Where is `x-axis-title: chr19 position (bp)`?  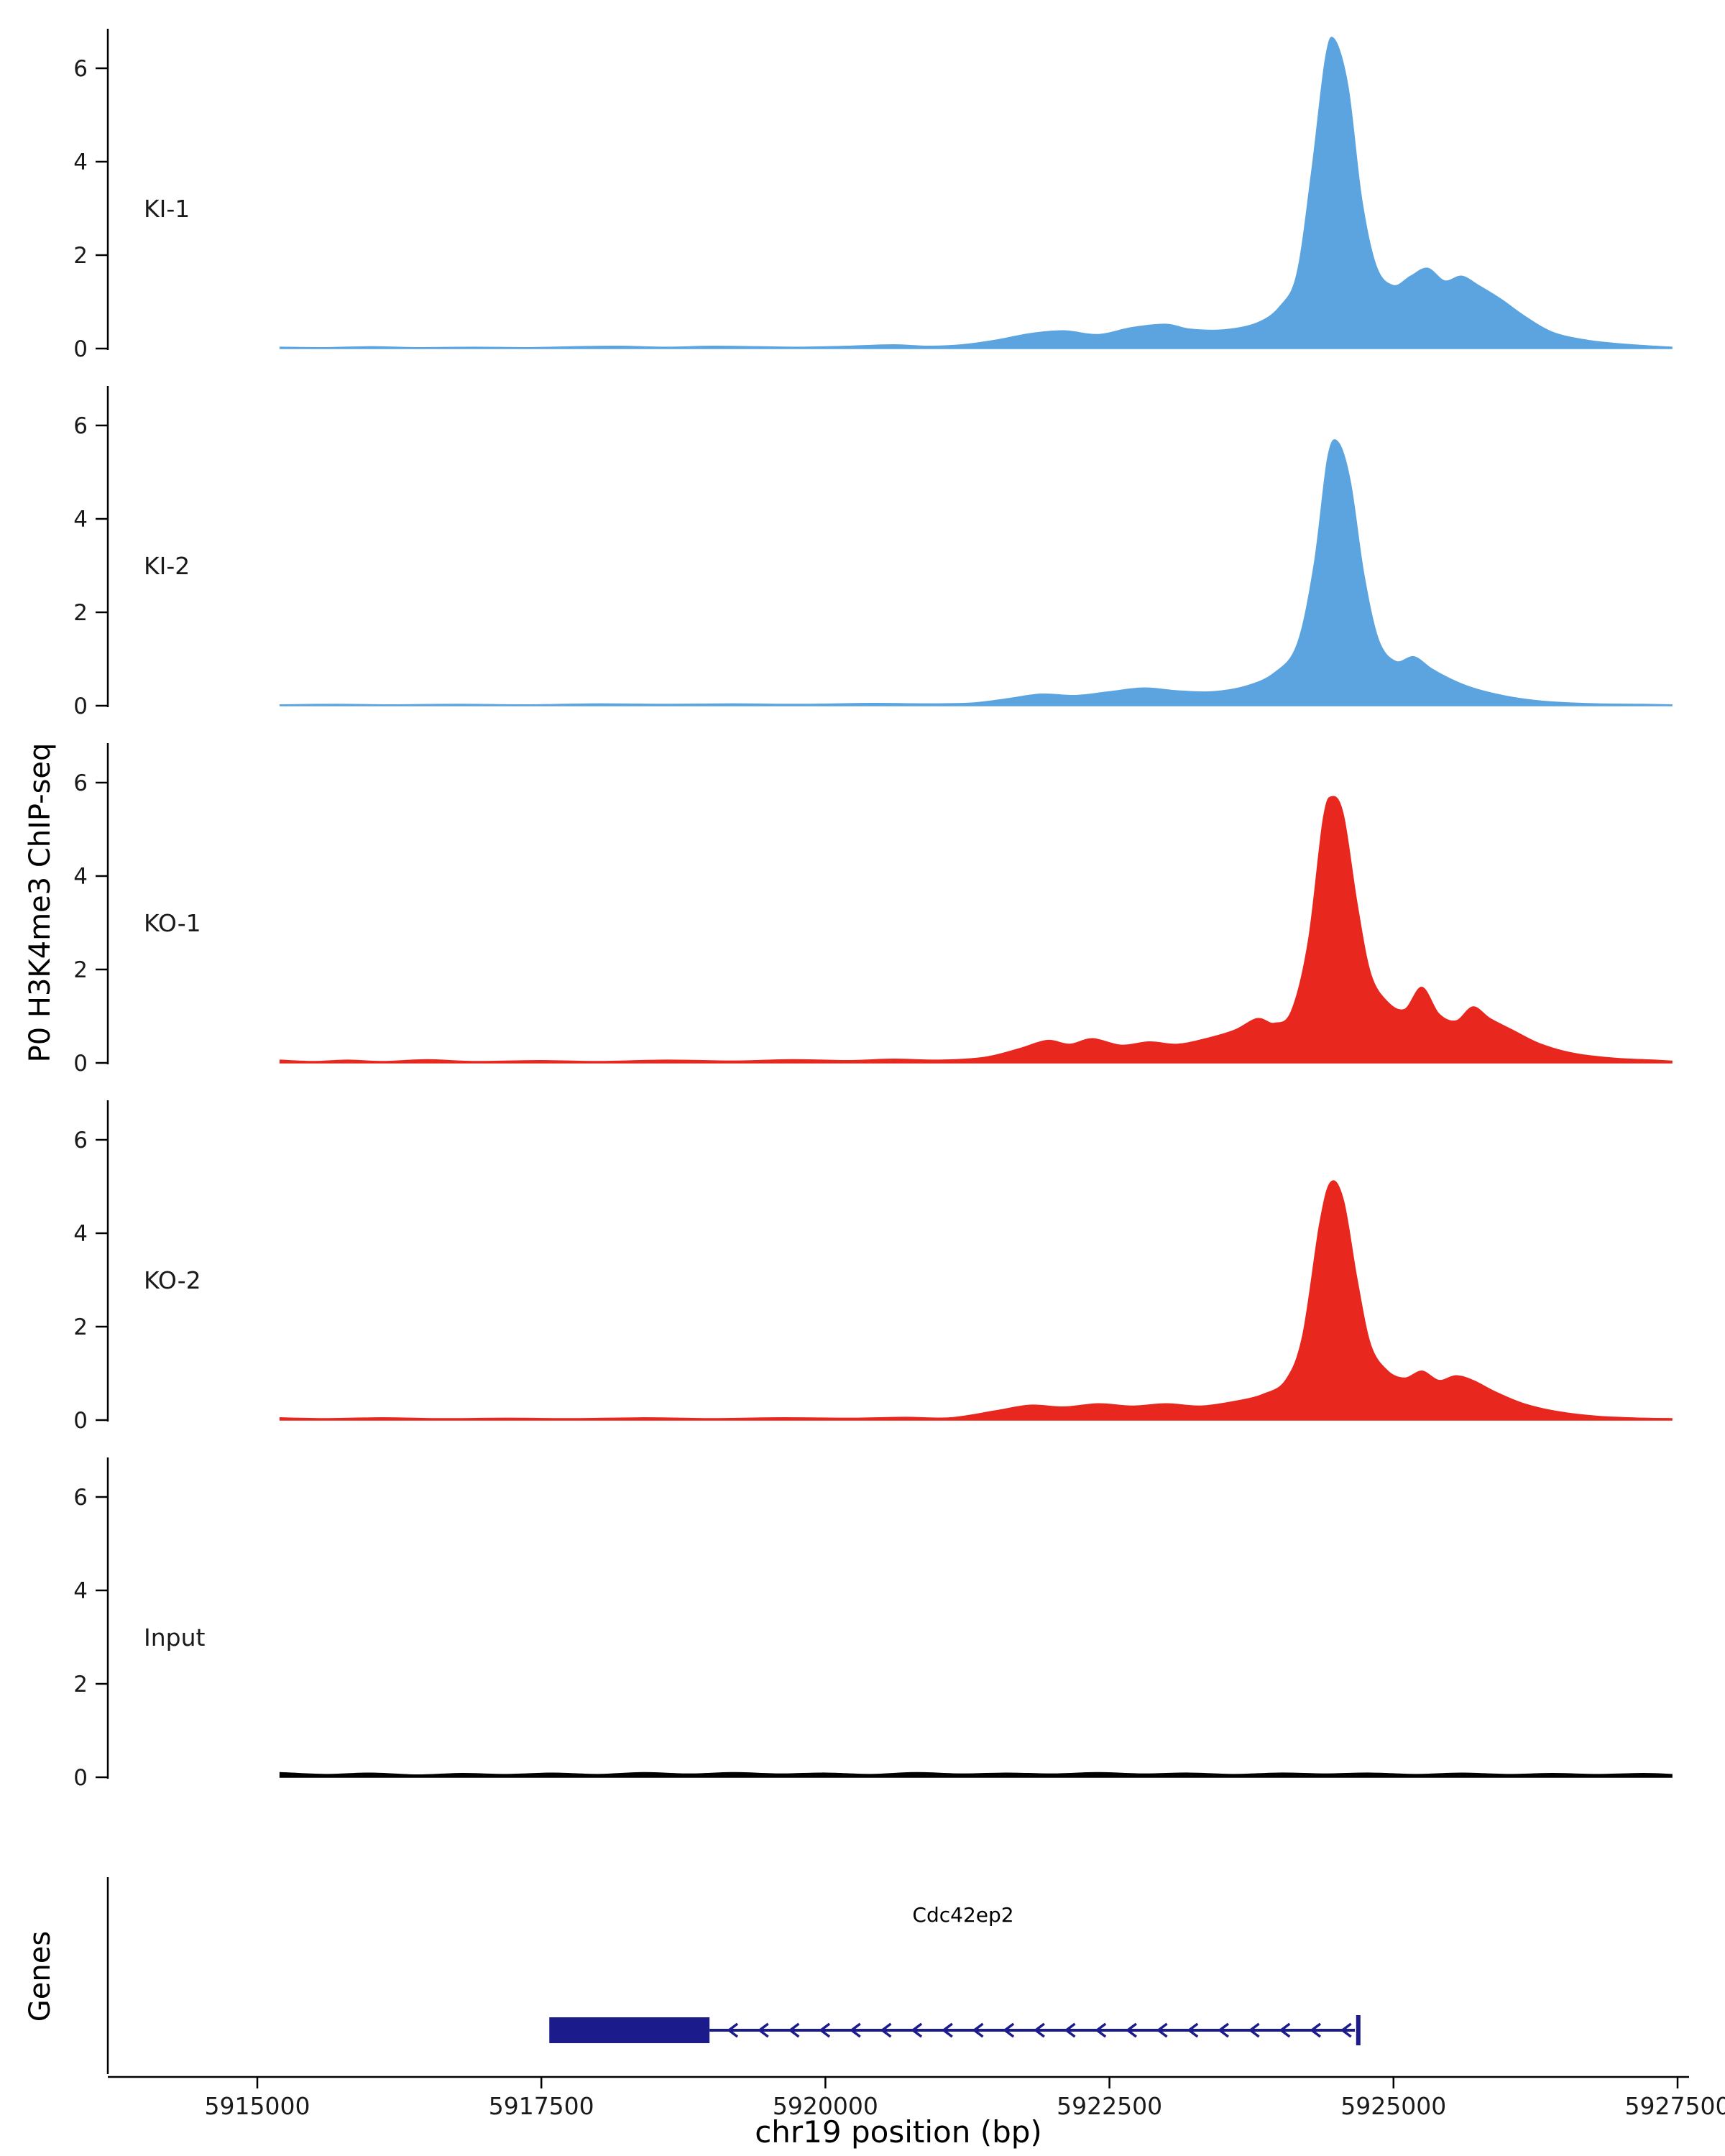 x-axis-title: chr19 position (bp) is located at coordinates (898, 2132).